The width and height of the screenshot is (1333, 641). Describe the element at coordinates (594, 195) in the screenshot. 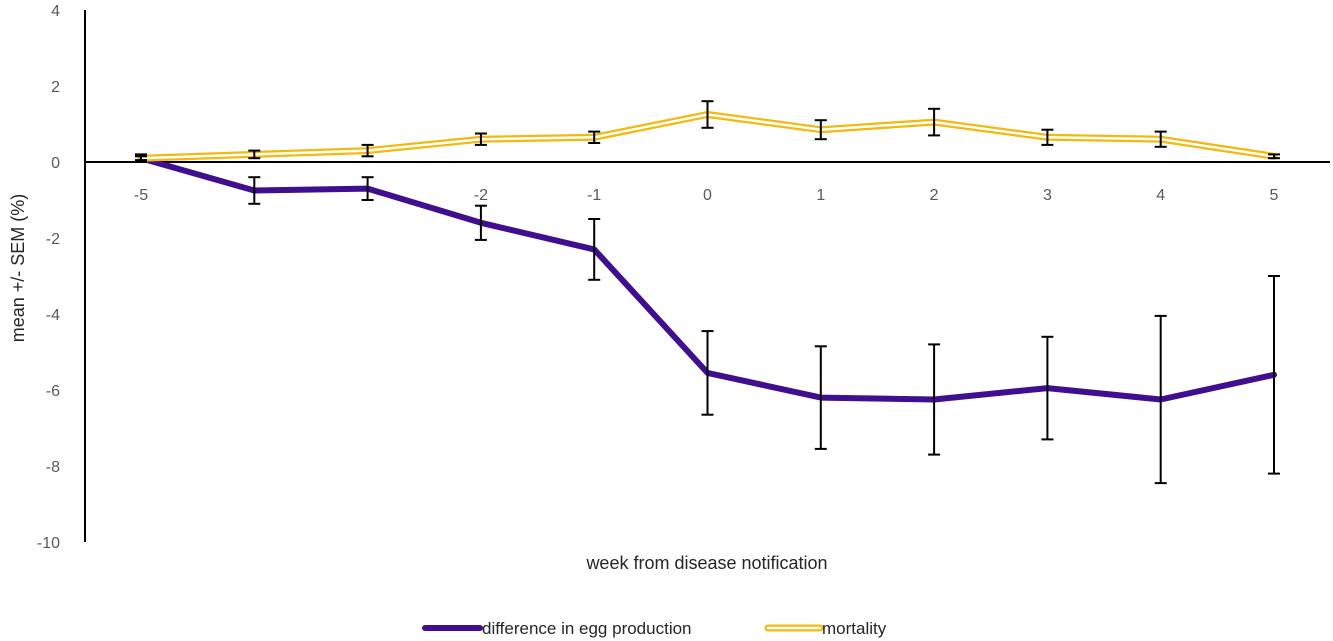

I see `x-tick-label: -1` at that location.